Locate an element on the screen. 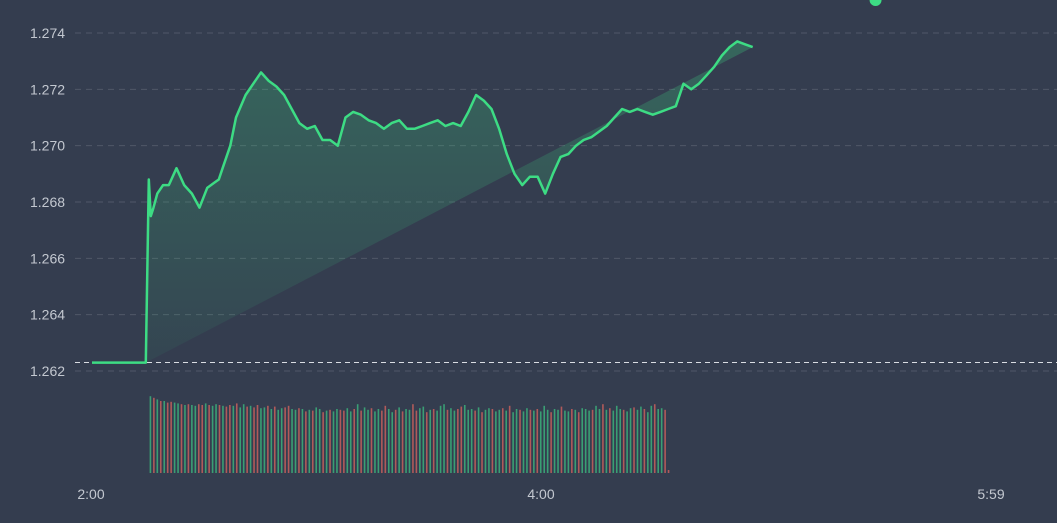 The height and width of the screenshot is (523, 1057). y-tick-label: 1.272 is located at coordinates (47, 89).